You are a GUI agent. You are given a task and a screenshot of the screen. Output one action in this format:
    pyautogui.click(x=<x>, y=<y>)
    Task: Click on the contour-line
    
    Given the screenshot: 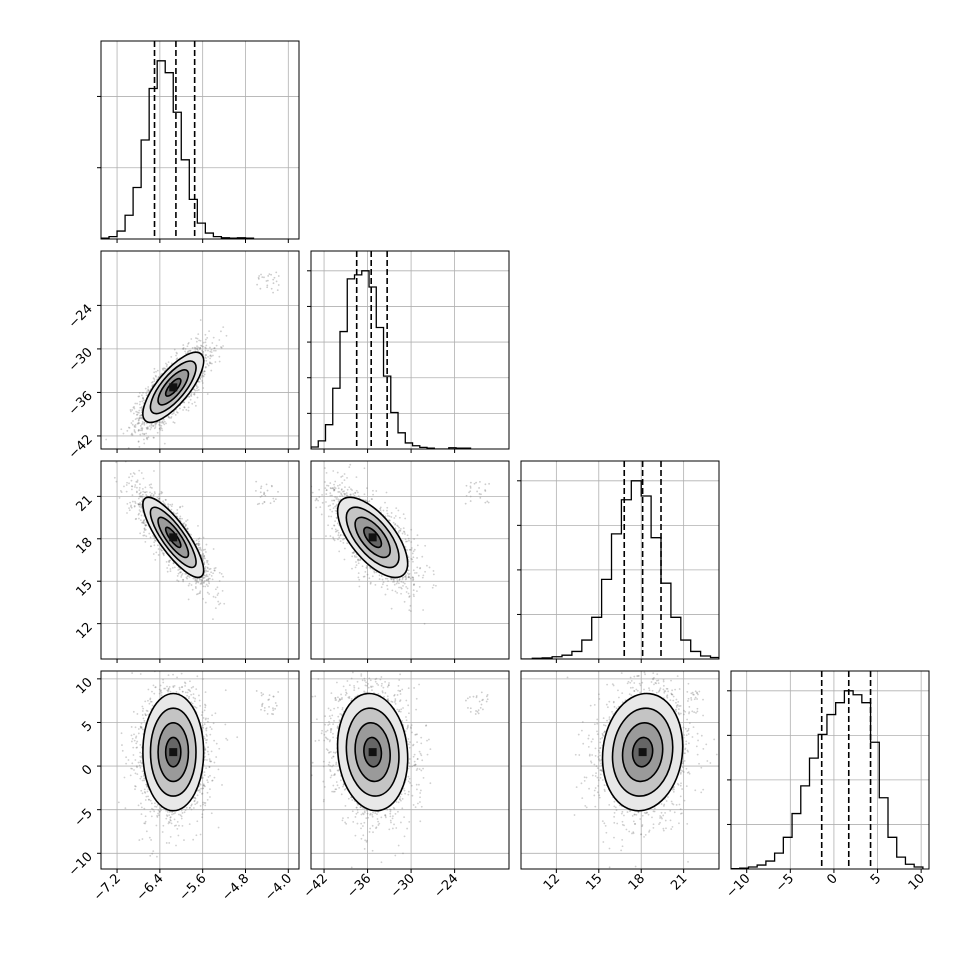 What is the action you would take?
    pyautogui.click(x=173, y=537)
    